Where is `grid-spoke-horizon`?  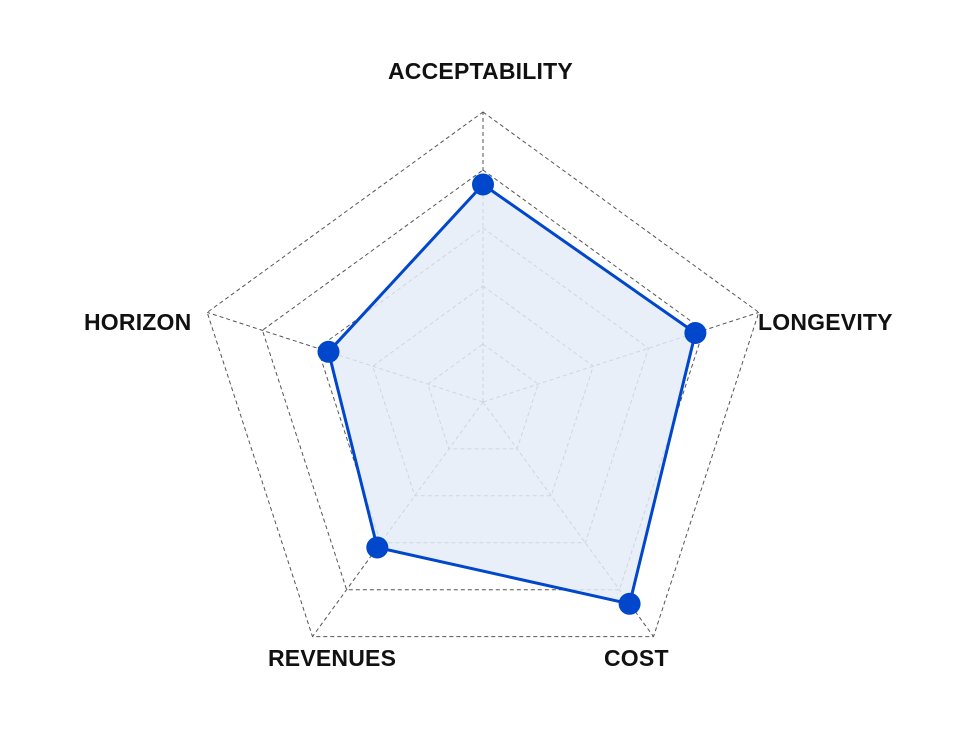
grid-spoke-horizon is located at coordinates (345, 357).